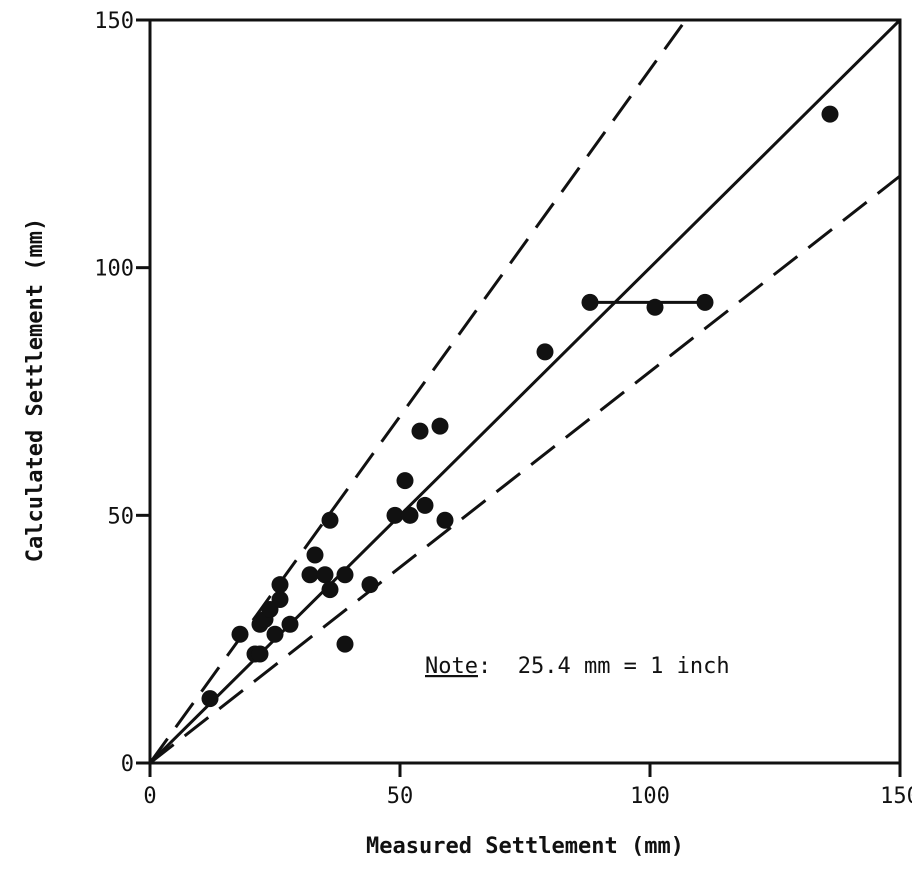 The image size is (912, 879). Describe the element at coordinates (400, 796) in the screenshot. I see `x-tick-label: 50` at that location.